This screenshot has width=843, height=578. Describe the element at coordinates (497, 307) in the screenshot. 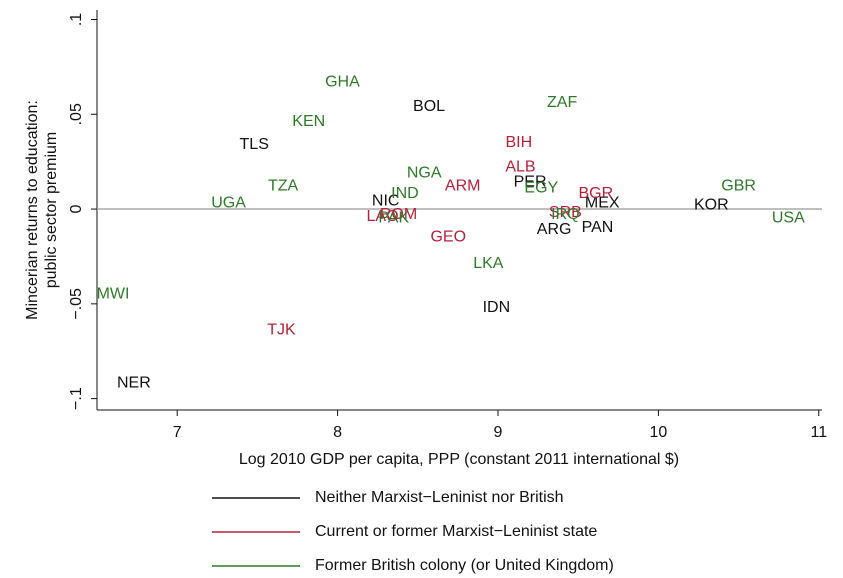

I see `point-label: IDN` at that location.